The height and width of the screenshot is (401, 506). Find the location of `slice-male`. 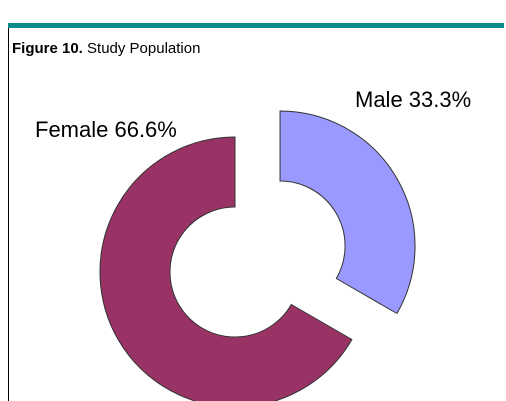

slice-male is located at coordinates (347, 212).